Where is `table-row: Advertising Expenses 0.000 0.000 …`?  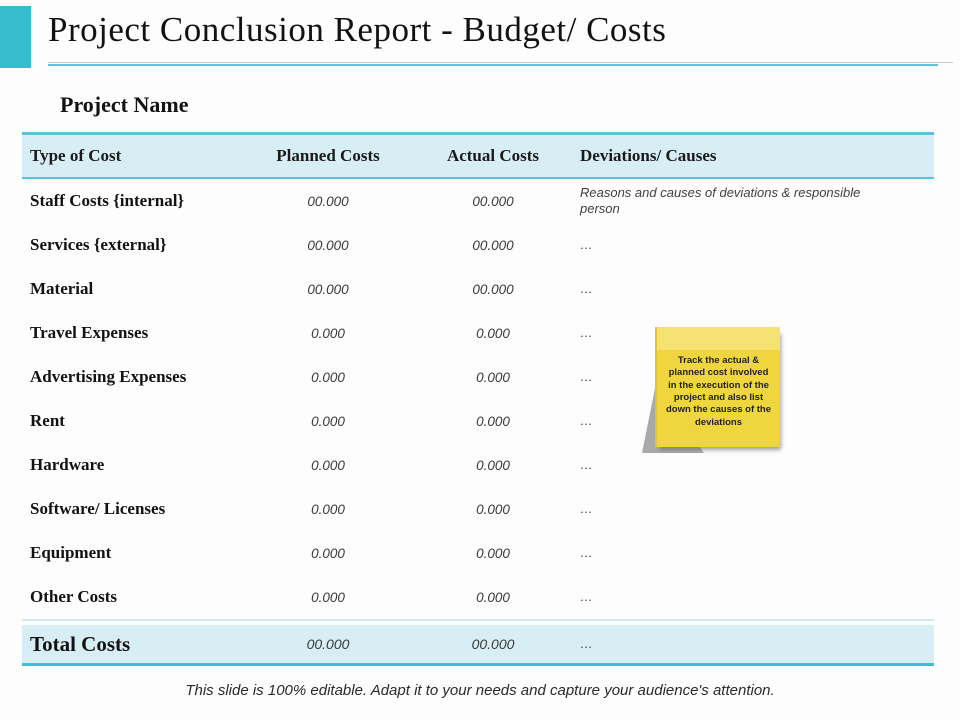
table-row: Advertising Expenses 0.000 0.000 … is located at coordinates (478, 377).